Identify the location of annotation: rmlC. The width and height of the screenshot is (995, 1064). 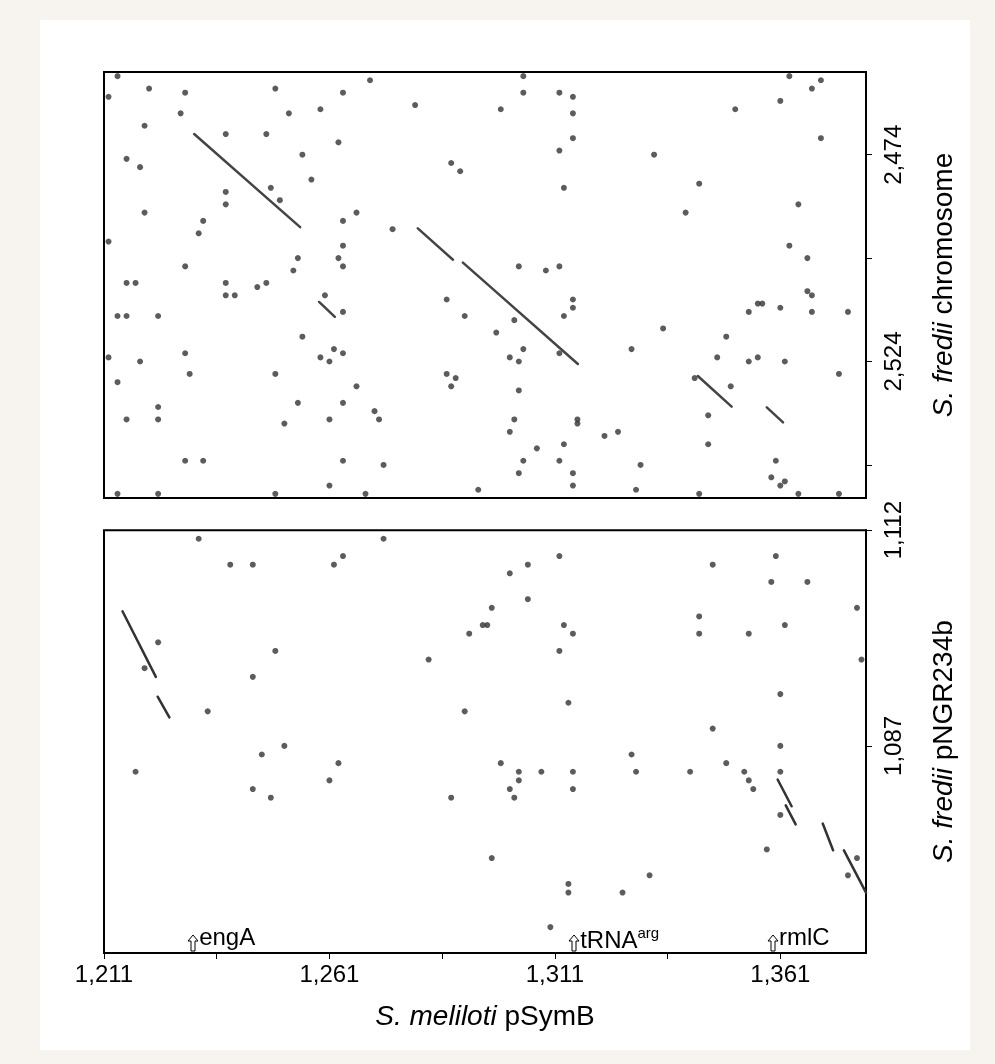
(804, 936).